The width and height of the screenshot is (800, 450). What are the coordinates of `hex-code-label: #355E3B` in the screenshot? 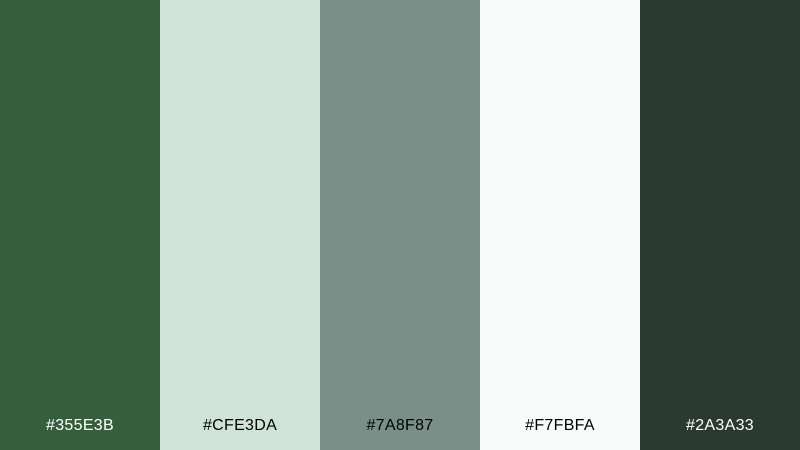 It's located at (80, 425).